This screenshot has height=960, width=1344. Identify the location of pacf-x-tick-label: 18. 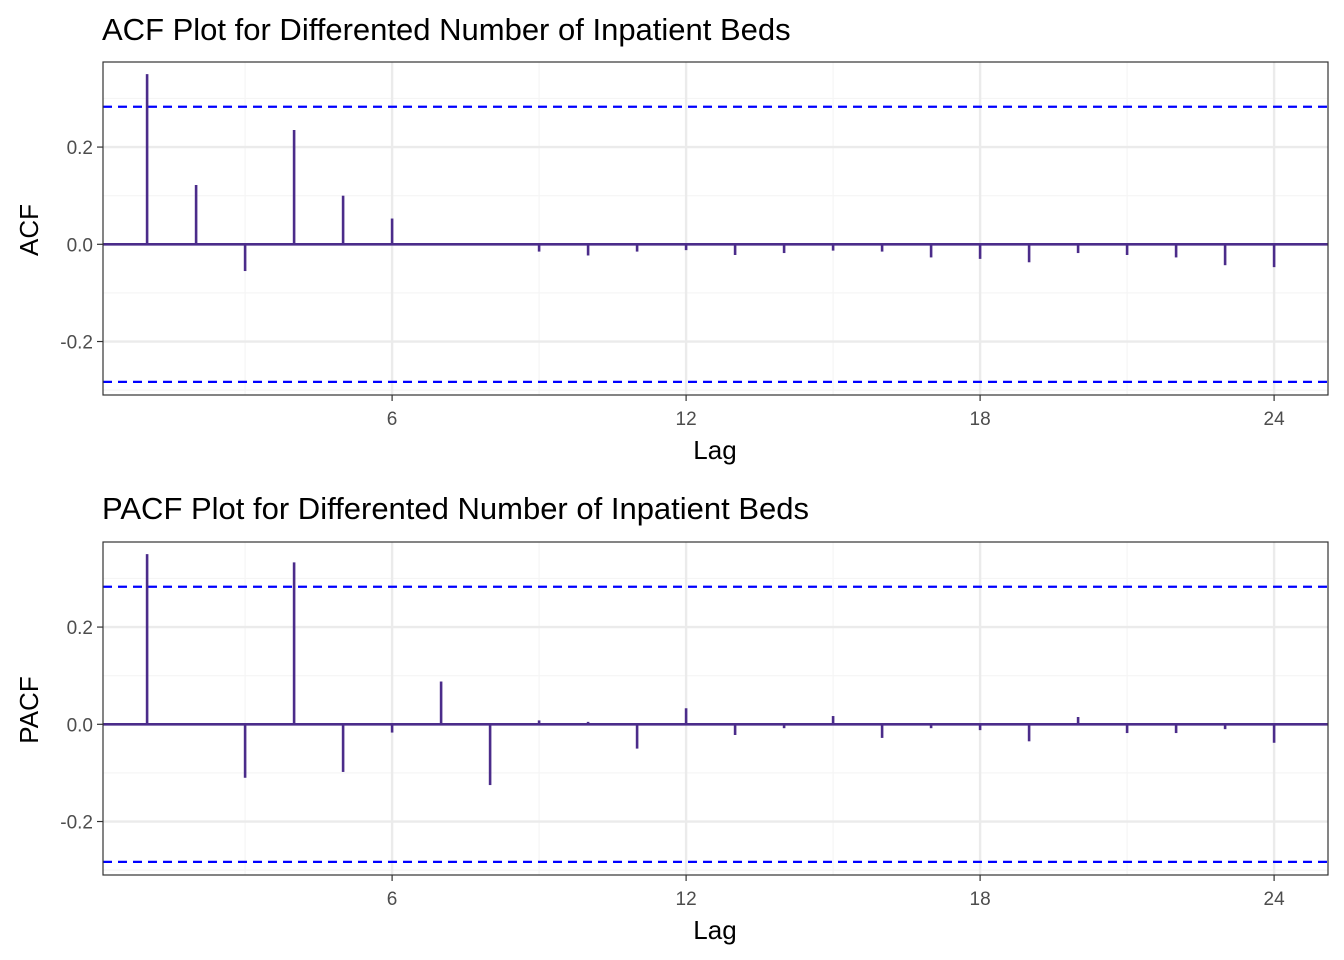
(980, 899).